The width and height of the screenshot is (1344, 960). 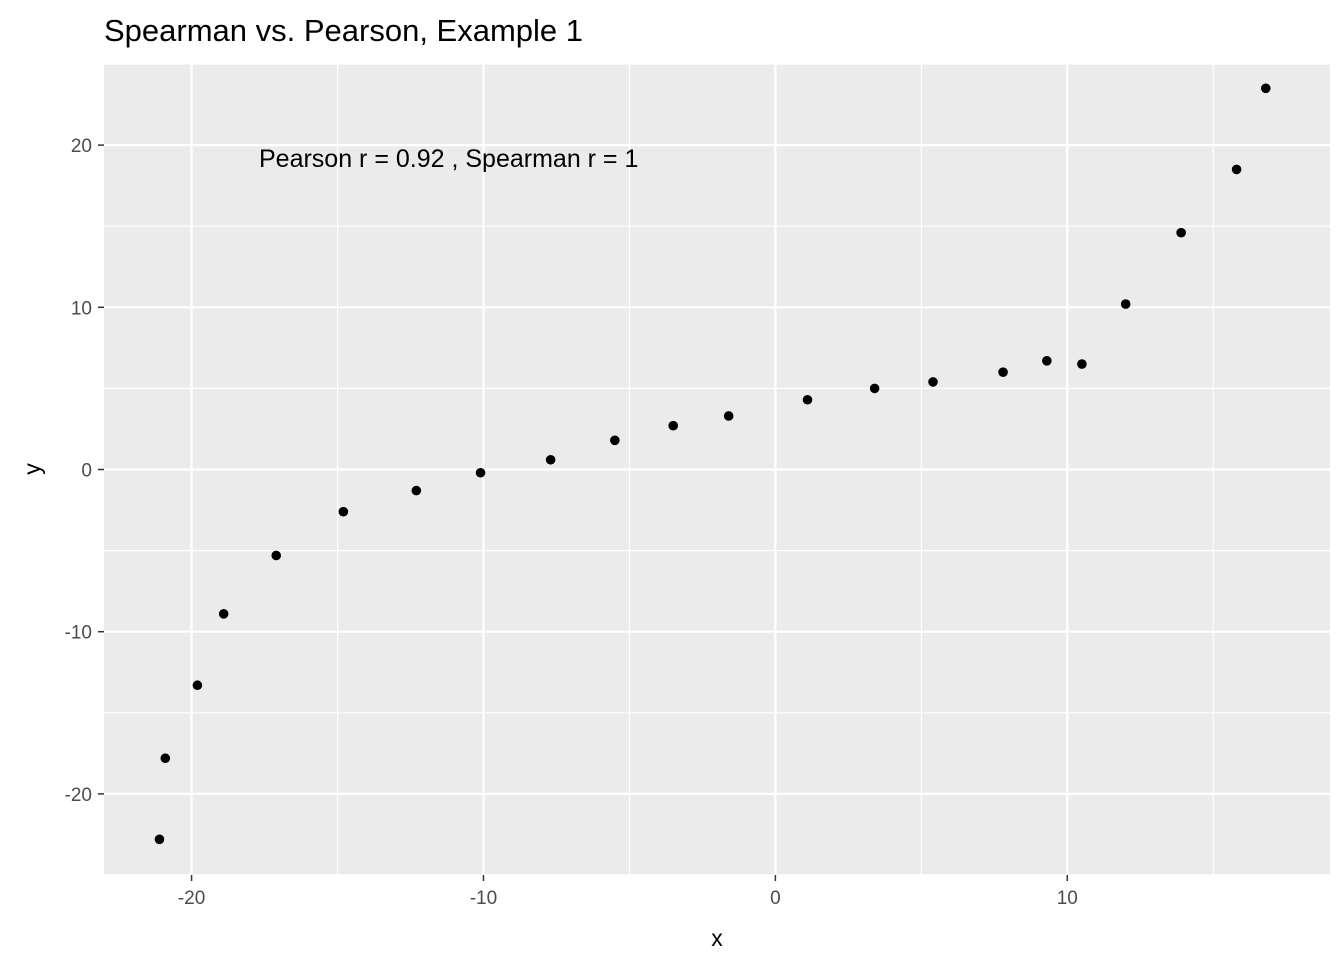 I want to click on x-axis-title: x, so click(x=717, y=938).